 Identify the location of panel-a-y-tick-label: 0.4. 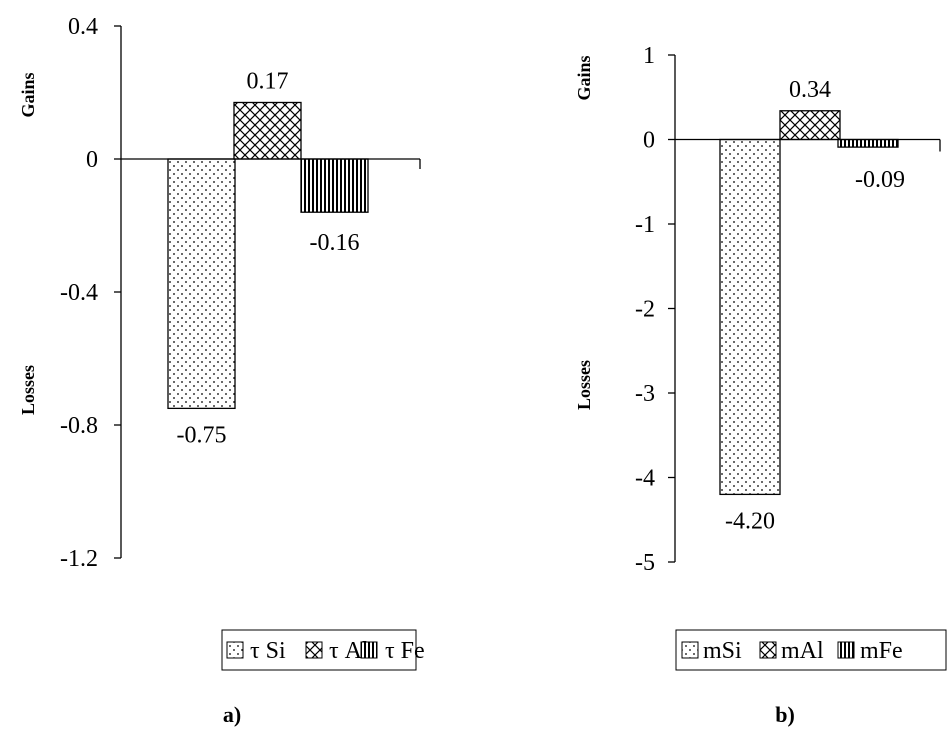
(83, 27).